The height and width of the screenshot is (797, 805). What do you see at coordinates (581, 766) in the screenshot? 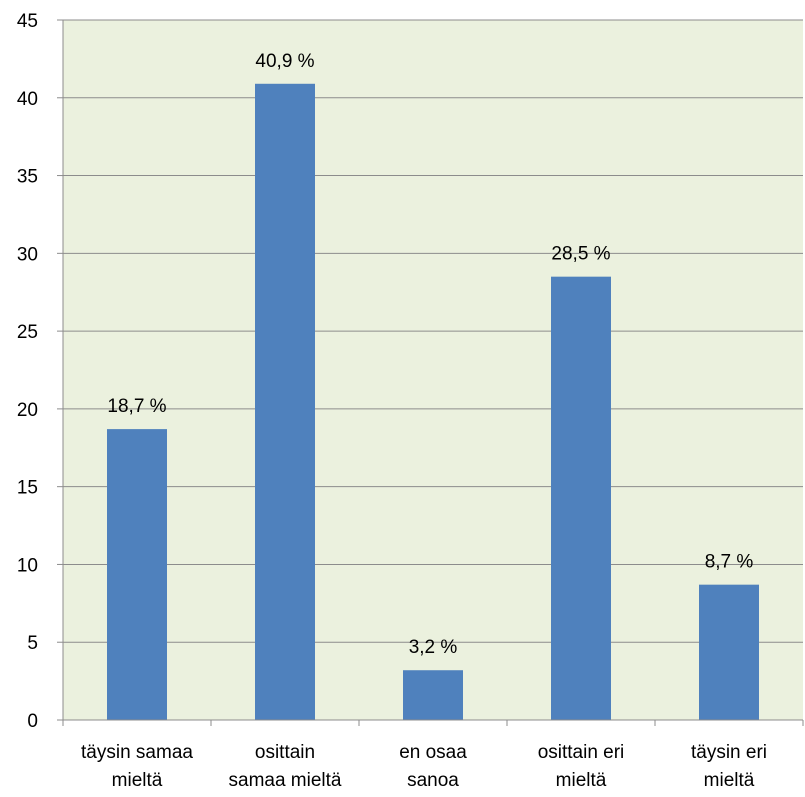
I see `x-tick-label: osittain eri mieltä` at bounding box center [581, 766].